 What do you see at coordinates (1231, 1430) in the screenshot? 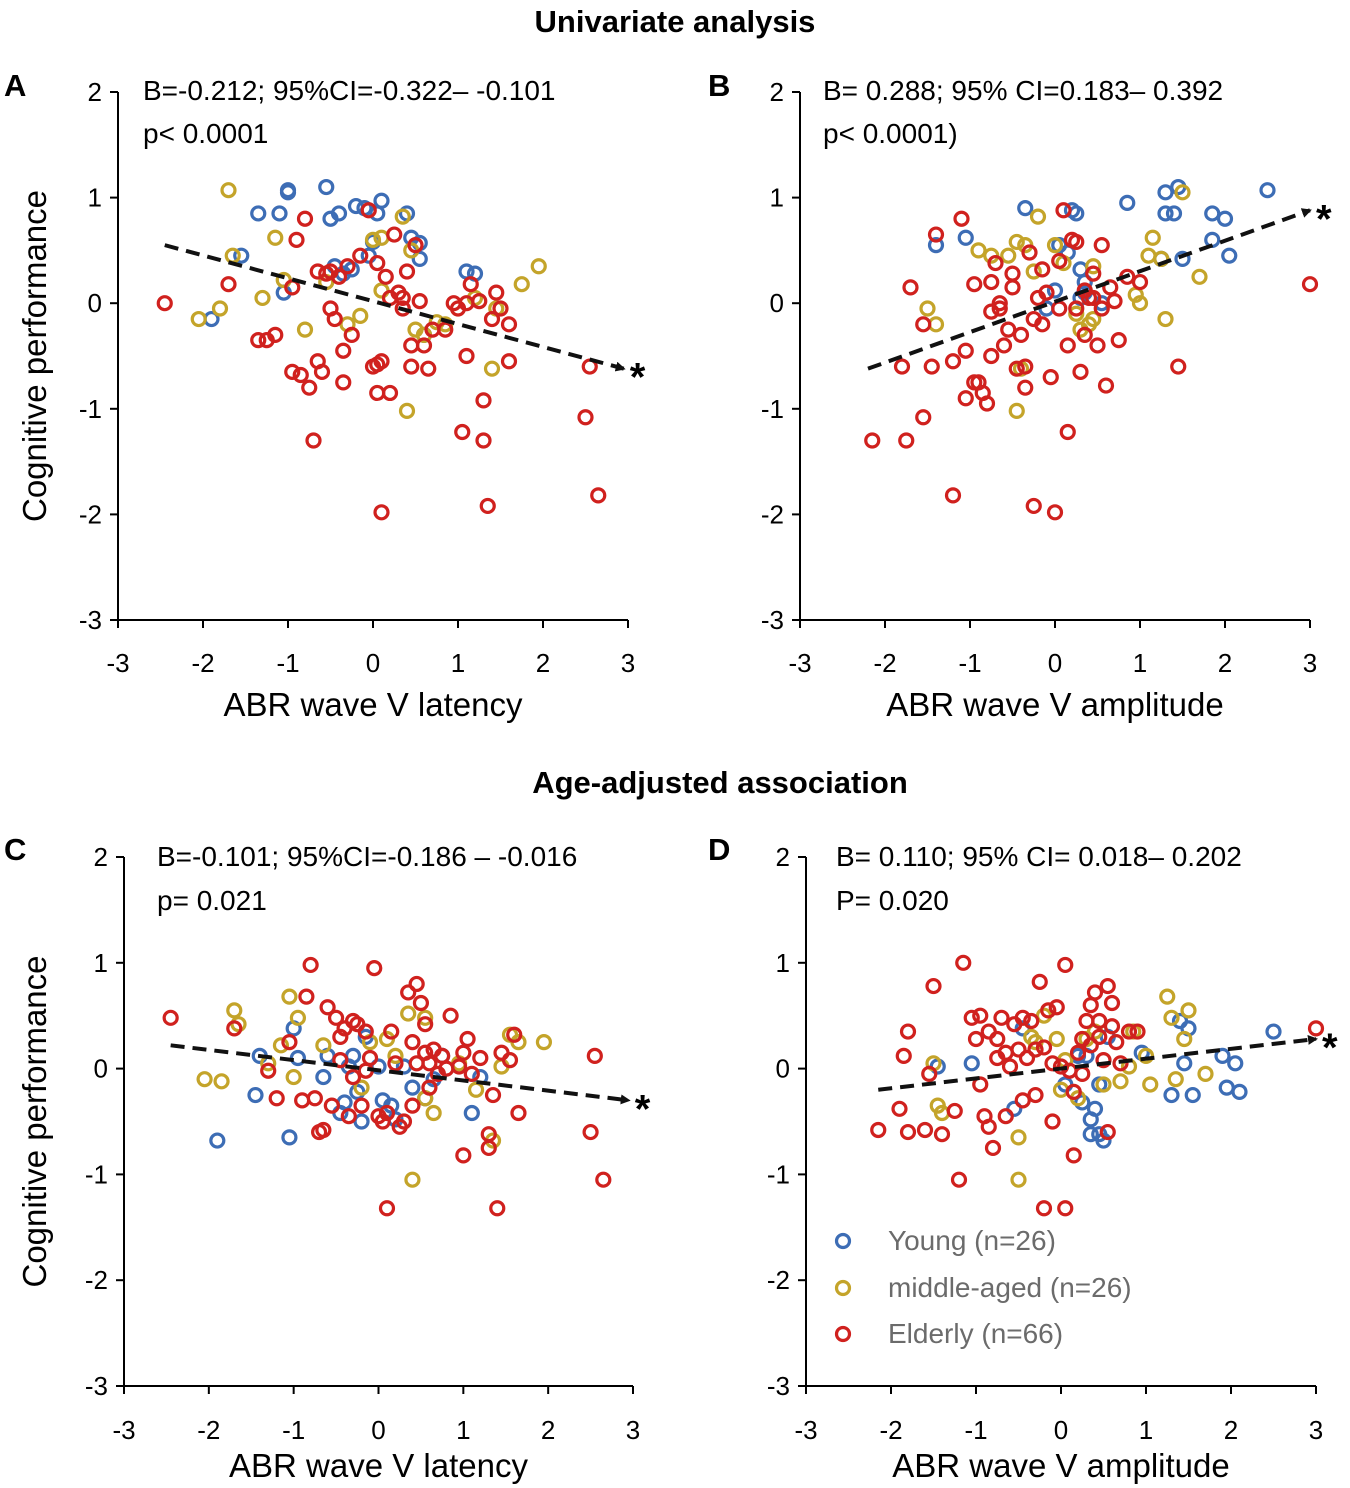
I see `x-tick-label: 2` at bounding box center [1231, 1430].